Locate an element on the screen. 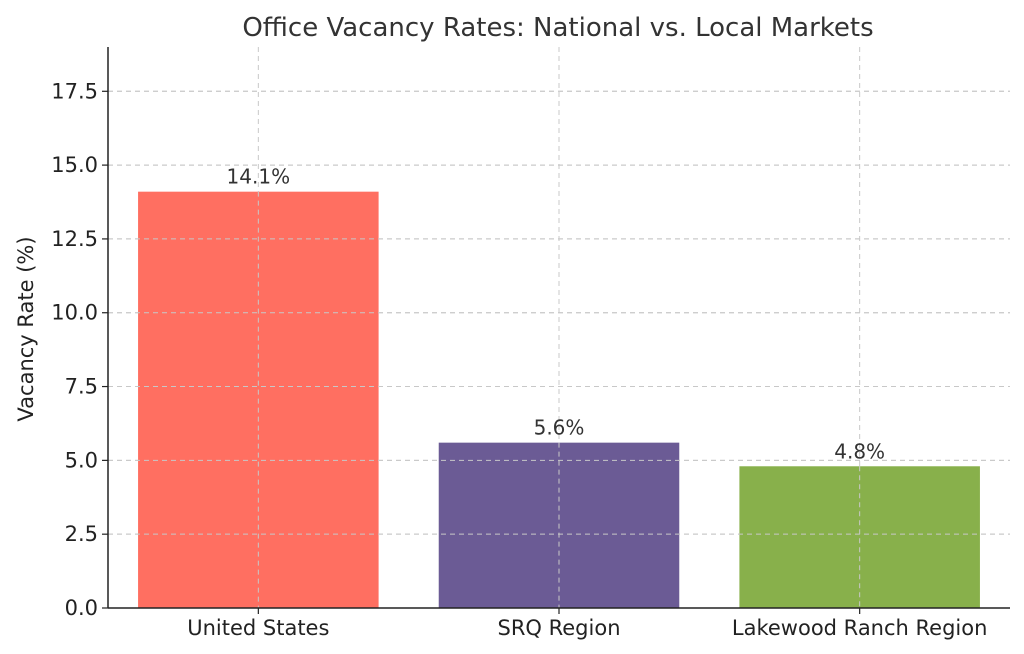 The height and width of the screenshot is (654, 1024). y-tick-label: 0.0 is located at coordinates (81, 608).